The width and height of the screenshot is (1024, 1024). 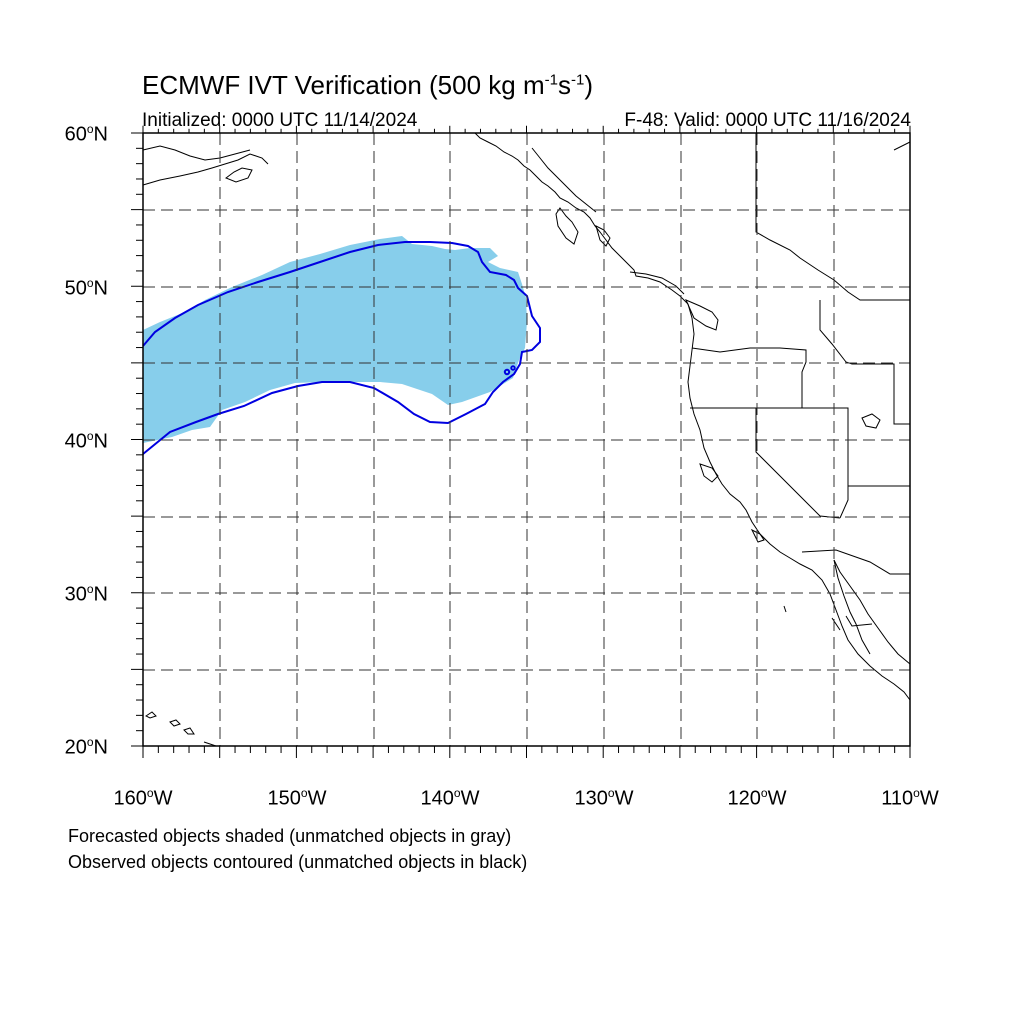 What do you see at coordinates (143, 798) in the screenshot?
I see `lon-label-160w: 160oW` at bounding box center [143, 798].